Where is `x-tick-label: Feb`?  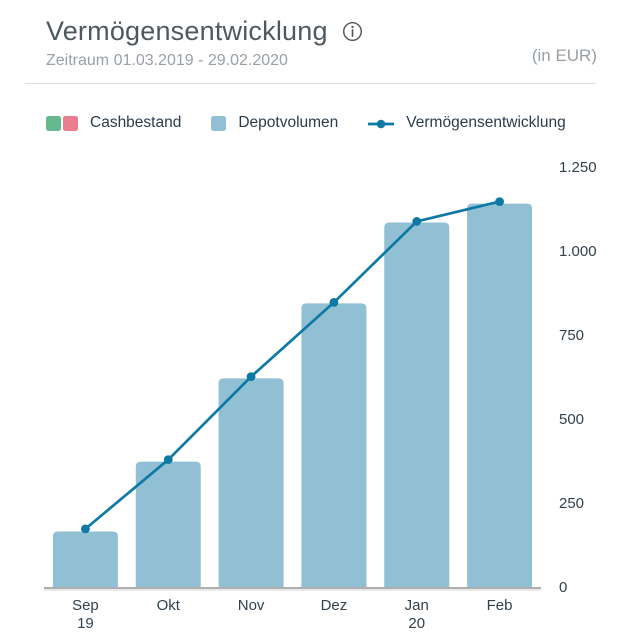
x-tick-label: Feb is located at coordinates (500, 605).